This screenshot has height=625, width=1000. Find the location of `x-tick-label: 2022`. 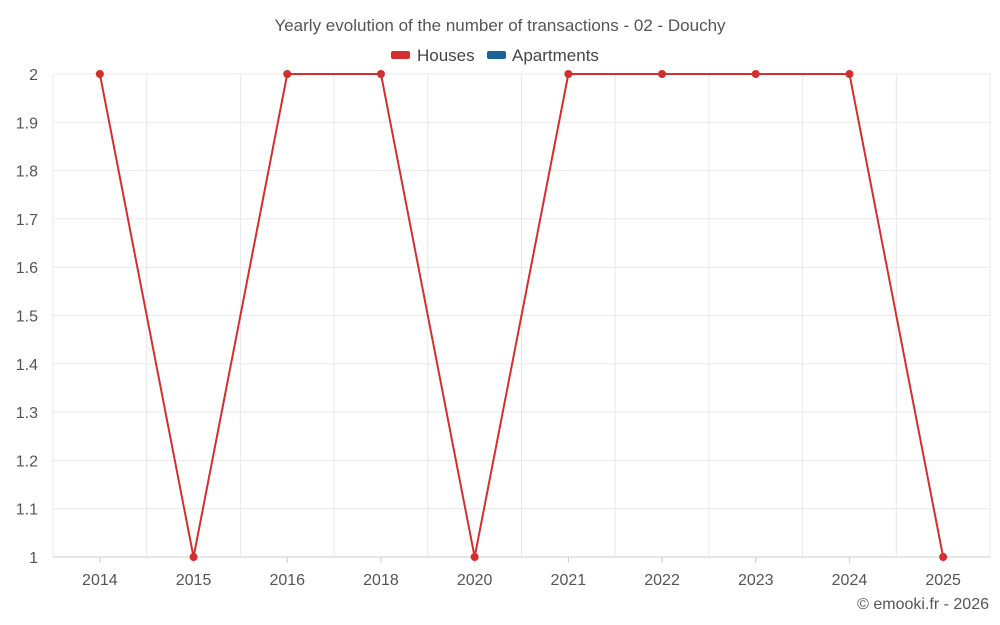

x-tick-label: 2022 is located at coordinates (662, 580).